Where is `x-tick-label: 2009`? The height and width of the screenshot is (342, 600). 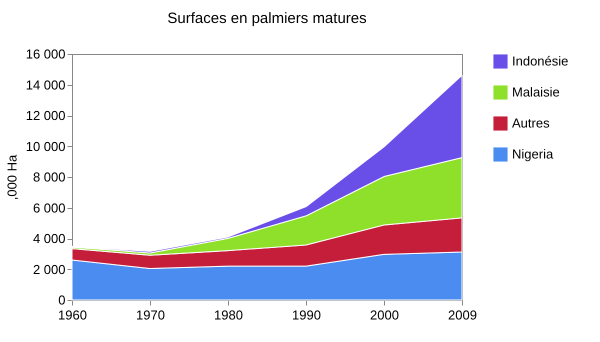 x-tick-label: 2009 is located at coordinates (462, 315).